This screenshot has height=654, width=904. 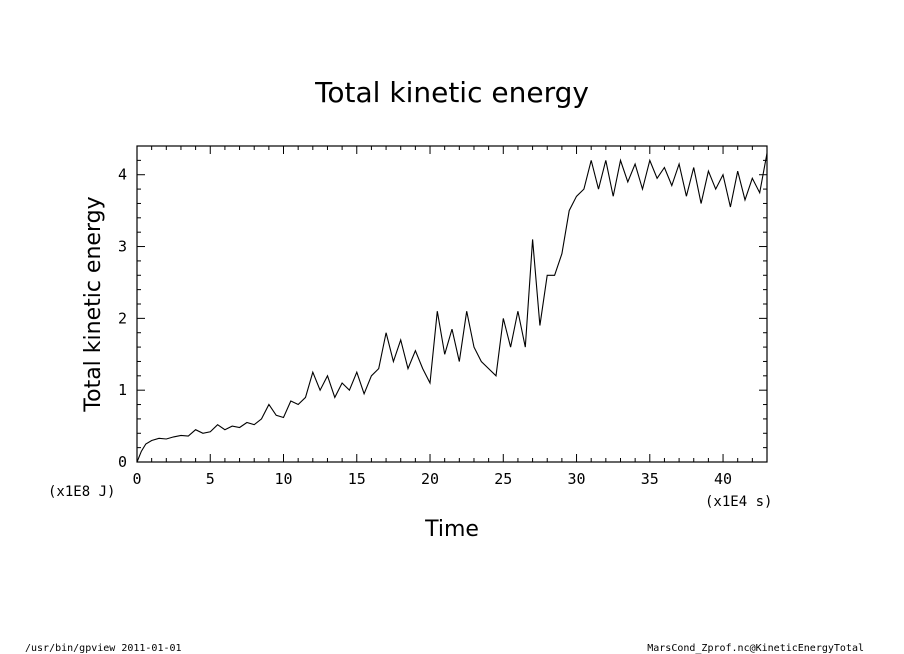 I want to click on x-tick-label: 5, so click(x=210, y=479).